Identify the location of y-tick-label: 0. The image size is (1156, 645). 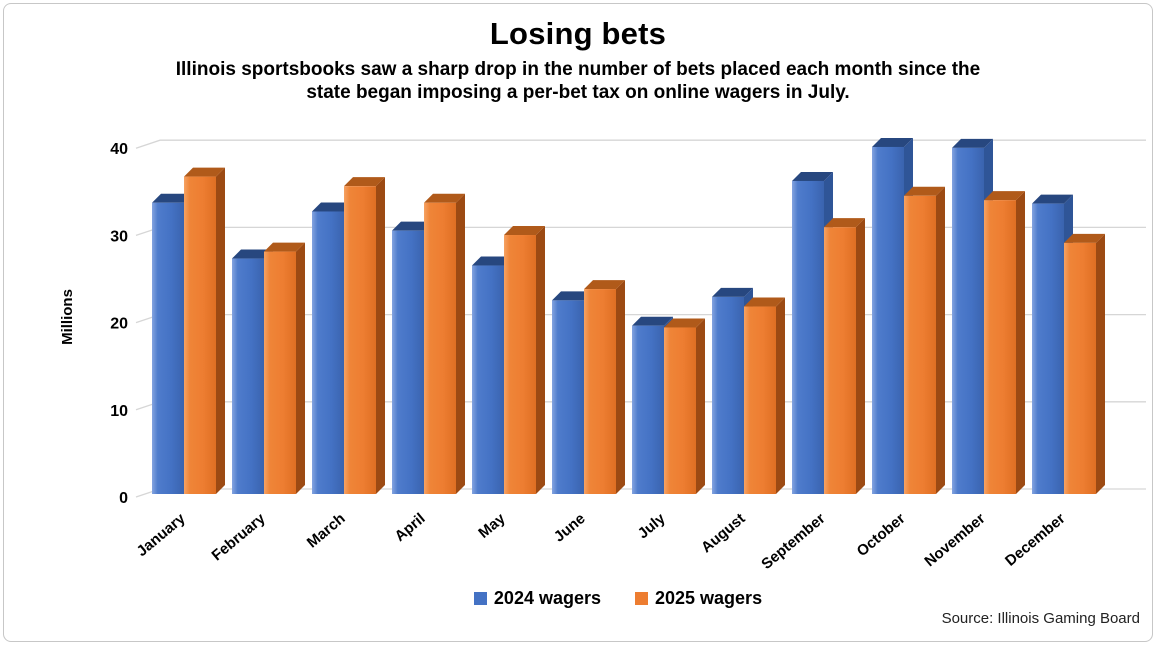
(123, 498).